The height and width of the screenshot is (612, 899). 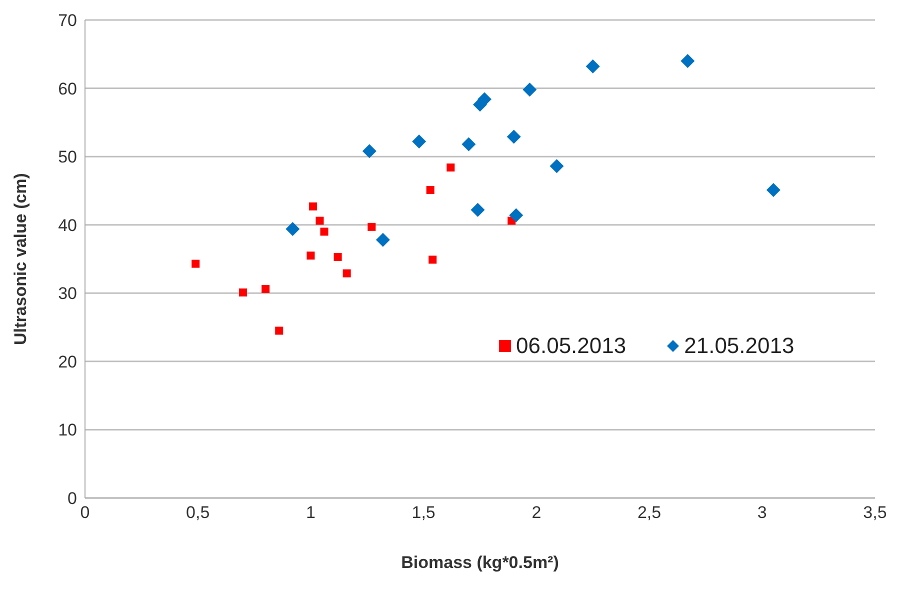 What do you see at coordinates (480, 562) in the screenshot?
I see `x-axis-title: Biomass (kg*0.5m²)` at bounding box center [480, 562].